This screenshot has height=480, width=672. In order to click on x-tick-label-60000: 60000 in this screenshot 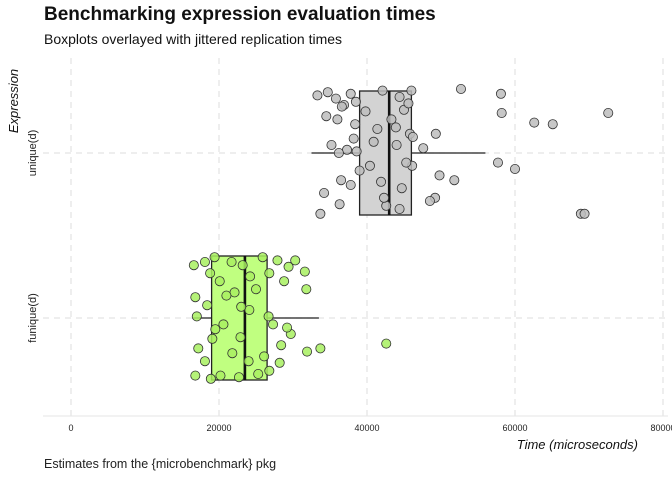, I will do `click(514, 428)`.